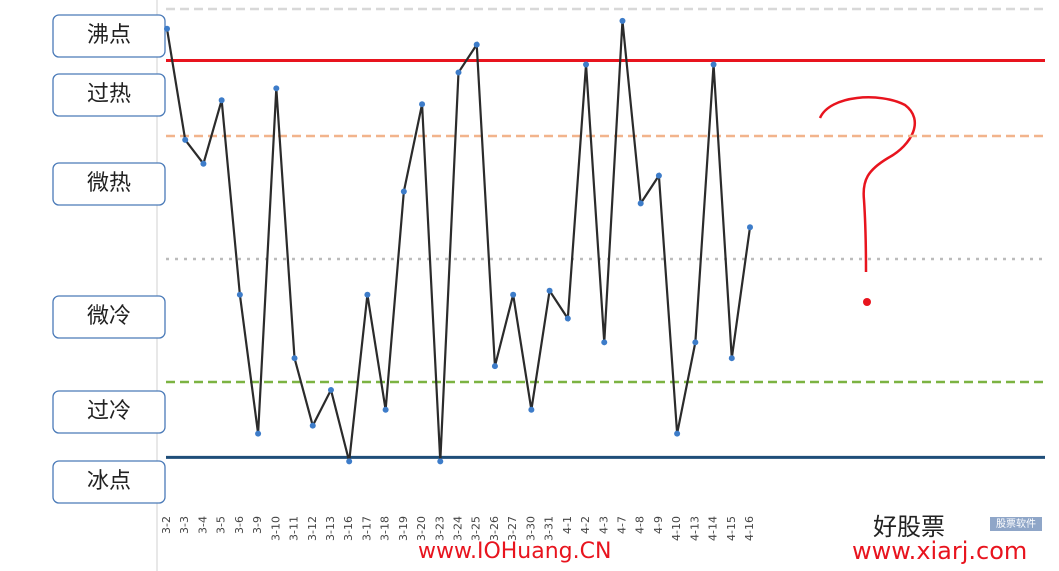  What do you see at coordinates (366, 528) in the screenshot?
I see `x-tick-label: 3-17` at bounding box center [366, 528].